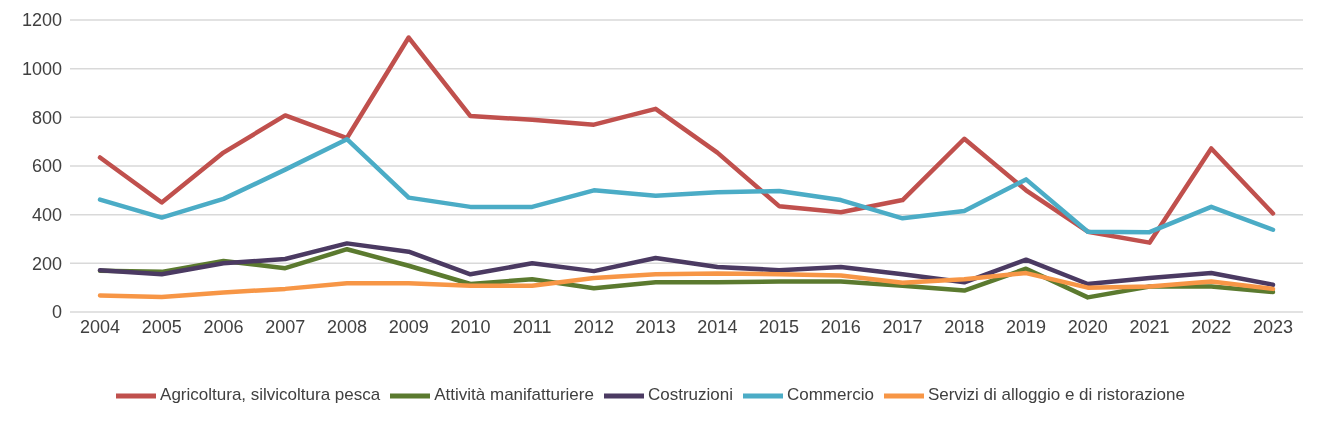  I want to click on x-tick-label: 2019, so click(1026, 326).